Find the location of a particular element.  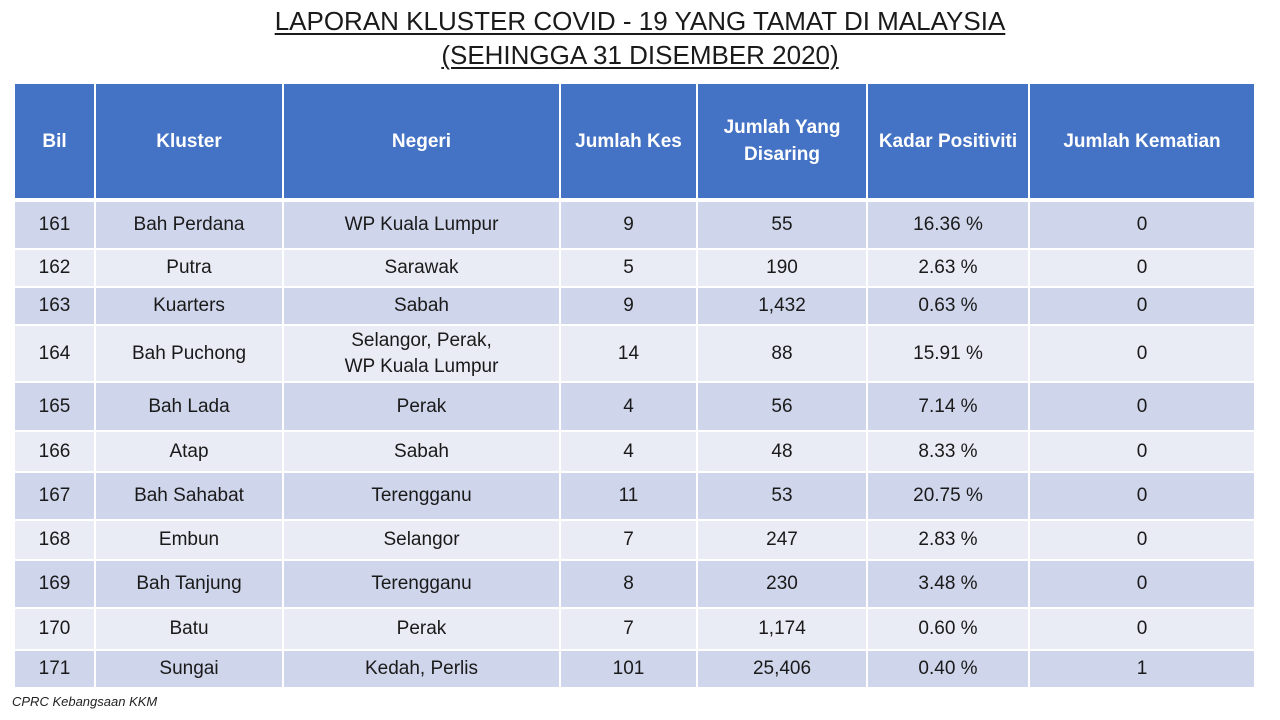

cell-bil: 163 is located at coordinates (55, 306).